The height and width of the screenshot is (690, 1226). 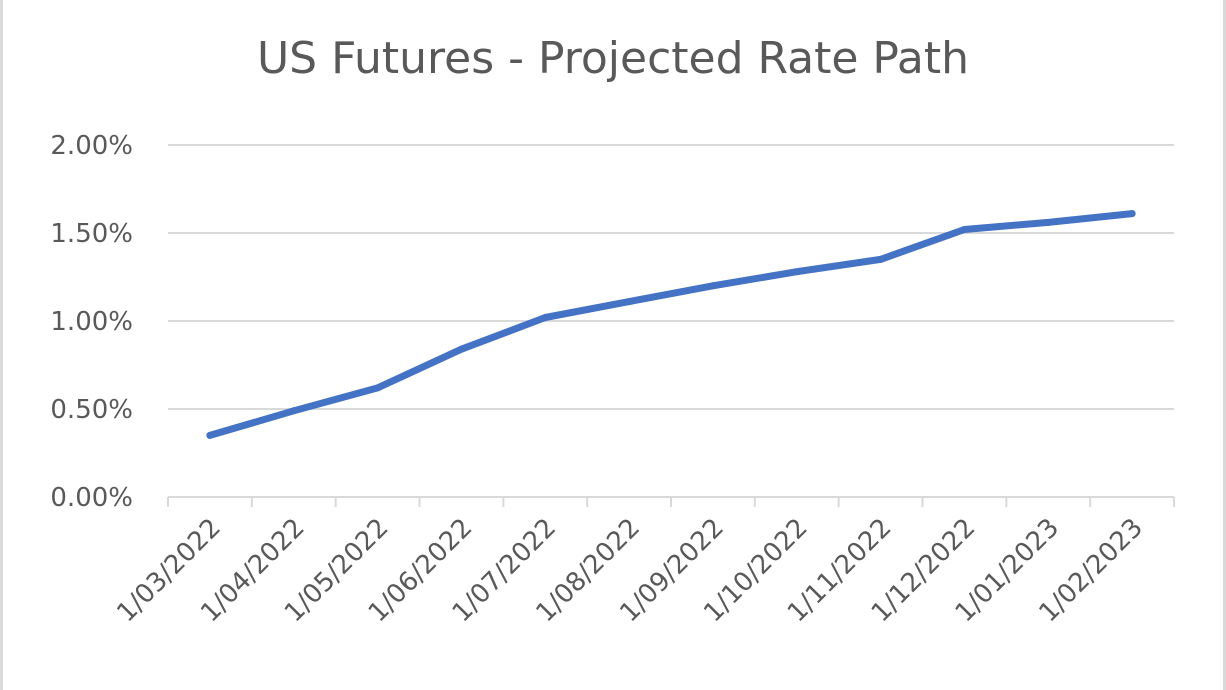 I want to click on y-tick-label: 0.00%, so click(x=91, y=498).